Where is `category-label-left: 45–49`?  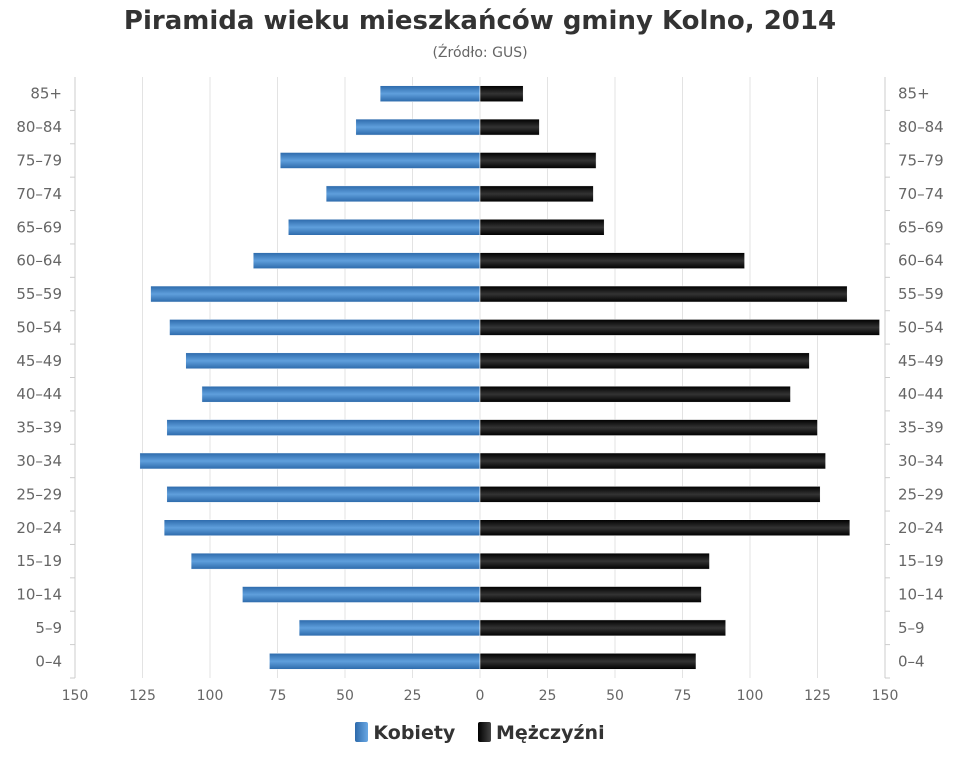
category-label-left: 45–49 is located at coordinates (39, 361).